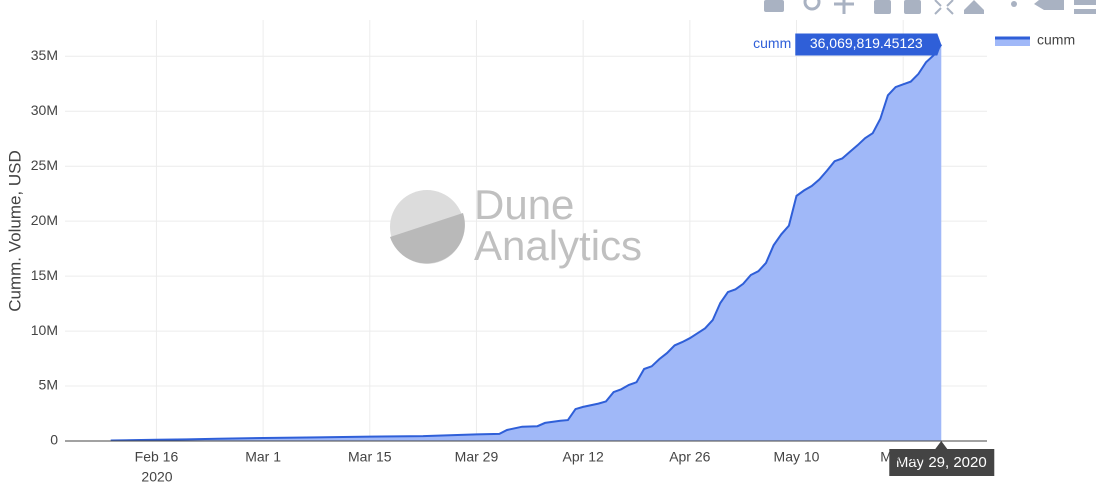  I want to click on y-tick-label: 25M, so click(44, 165).